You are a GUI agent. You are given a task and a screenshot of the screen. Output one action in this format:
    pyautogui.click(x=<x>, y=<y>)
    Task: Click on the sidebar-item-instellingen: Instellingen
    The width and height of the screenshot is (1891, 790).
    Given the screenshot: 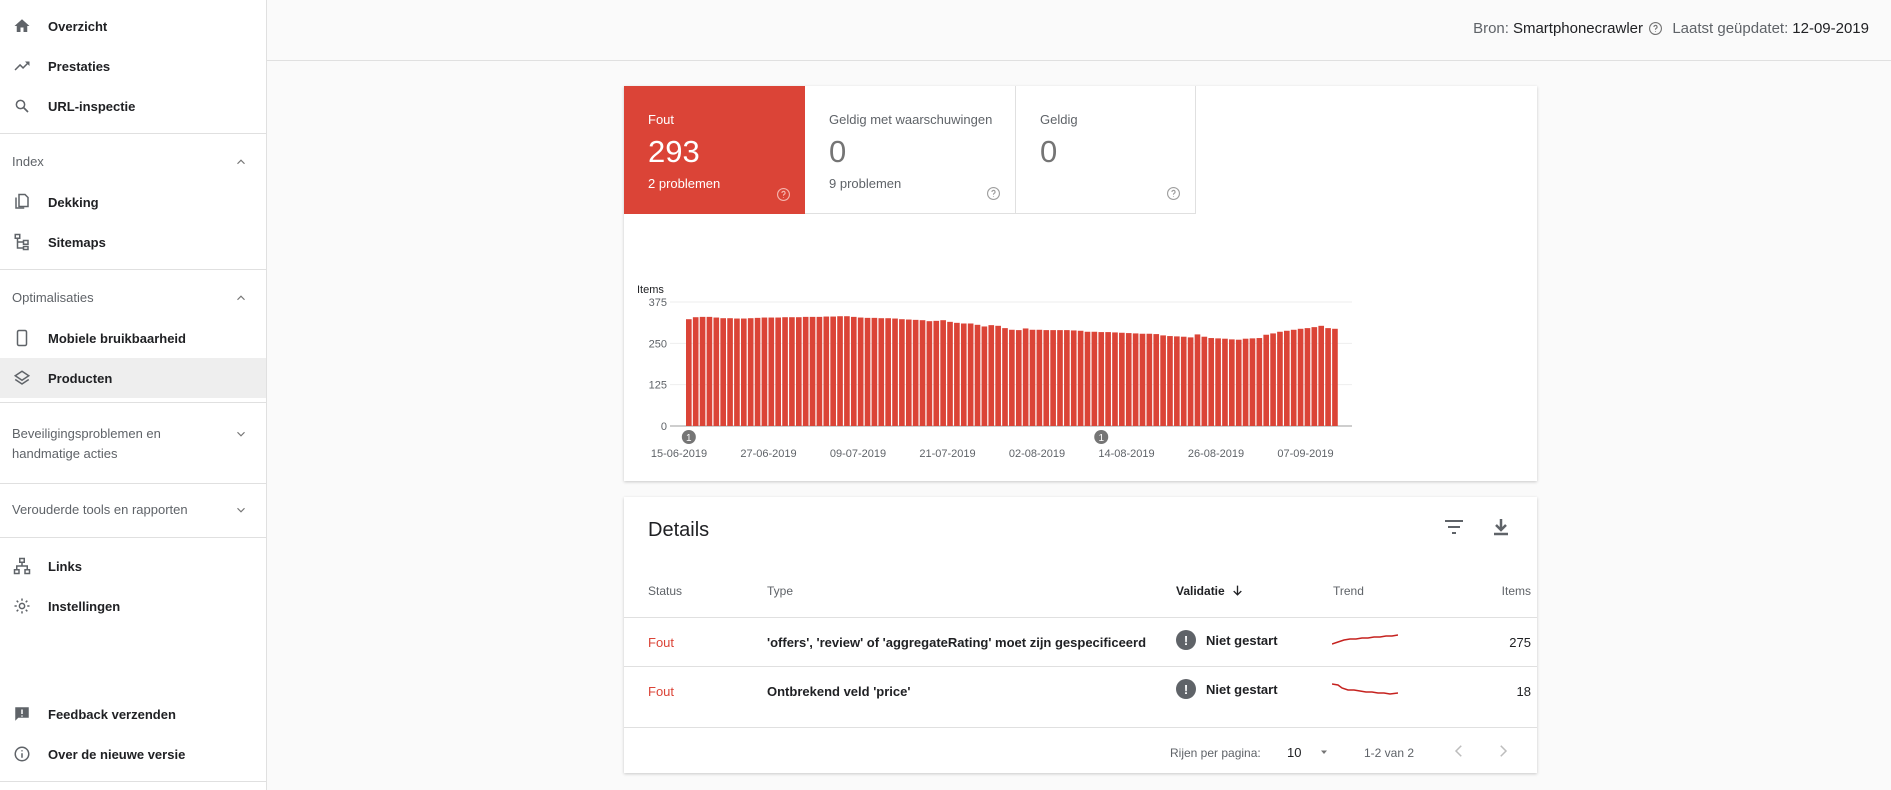 What is the action you would take?
    pyautogui.click(x=133, y=606)
    